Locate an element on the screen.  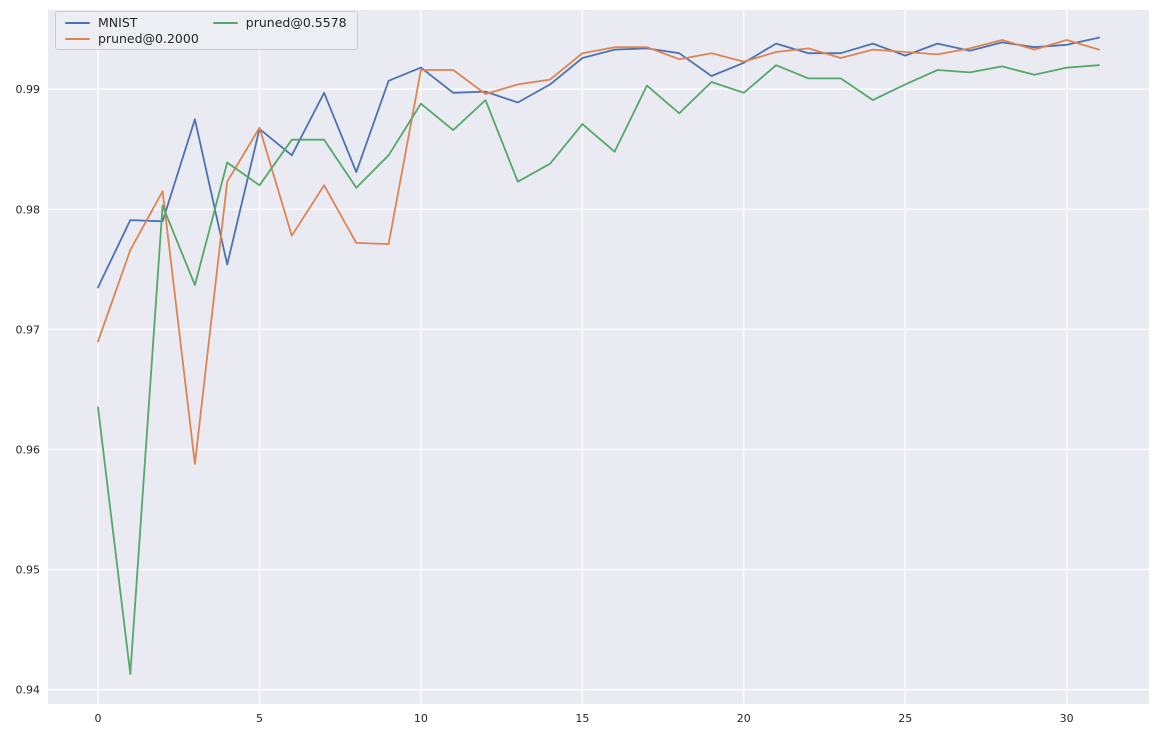
y-tick-label-0.97: 0.97 is located at coordinates (28, 329).